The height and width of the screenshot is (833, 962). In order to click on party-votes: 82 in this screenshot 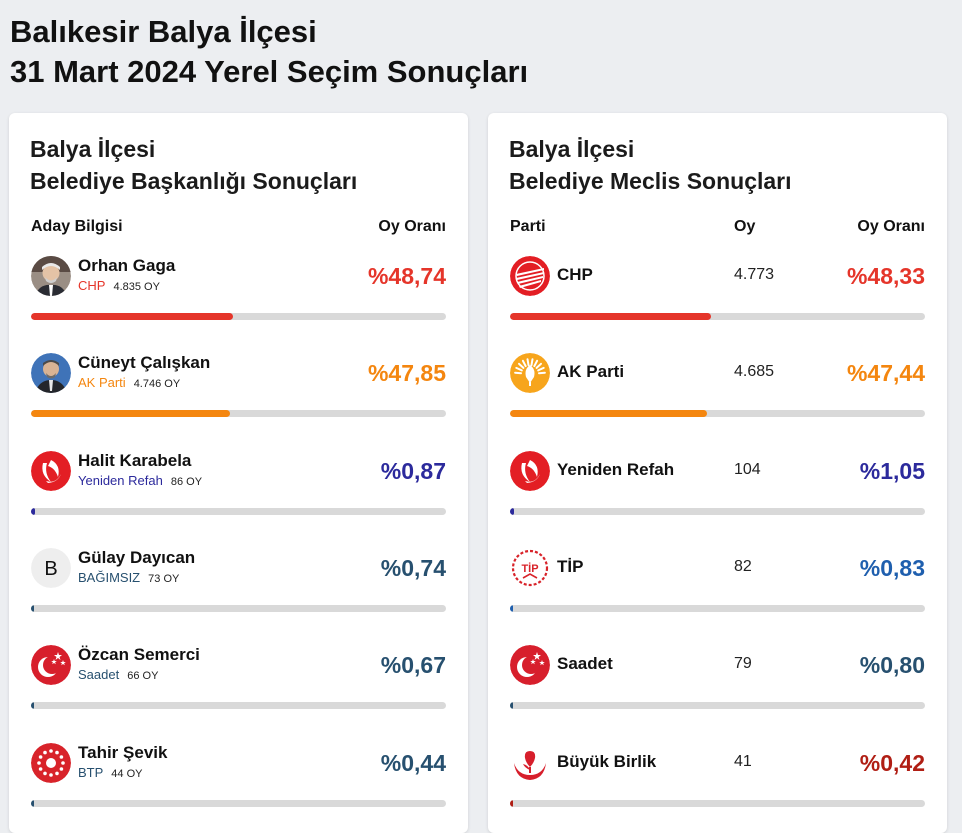, I will do `click(743, 566)`.